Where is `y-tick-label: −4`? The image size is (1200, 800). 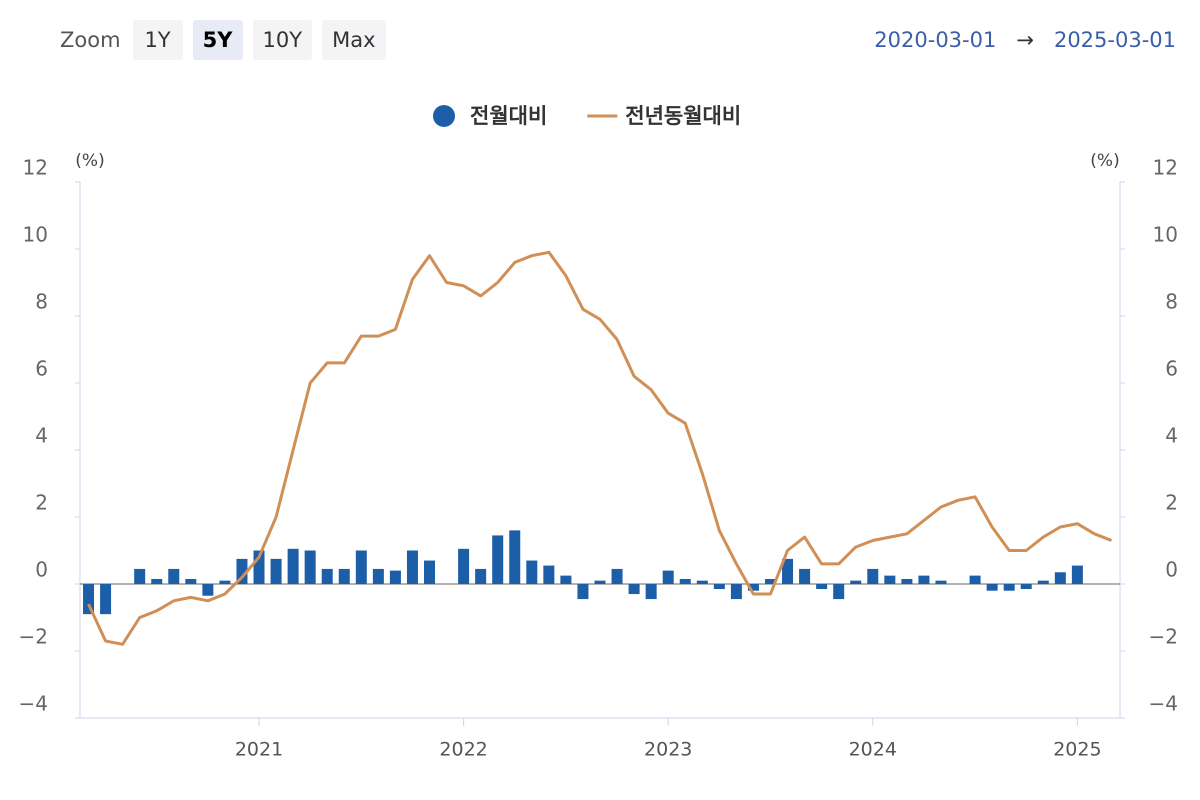 y-tick-label: −4 is located at coordinates (33, 704).